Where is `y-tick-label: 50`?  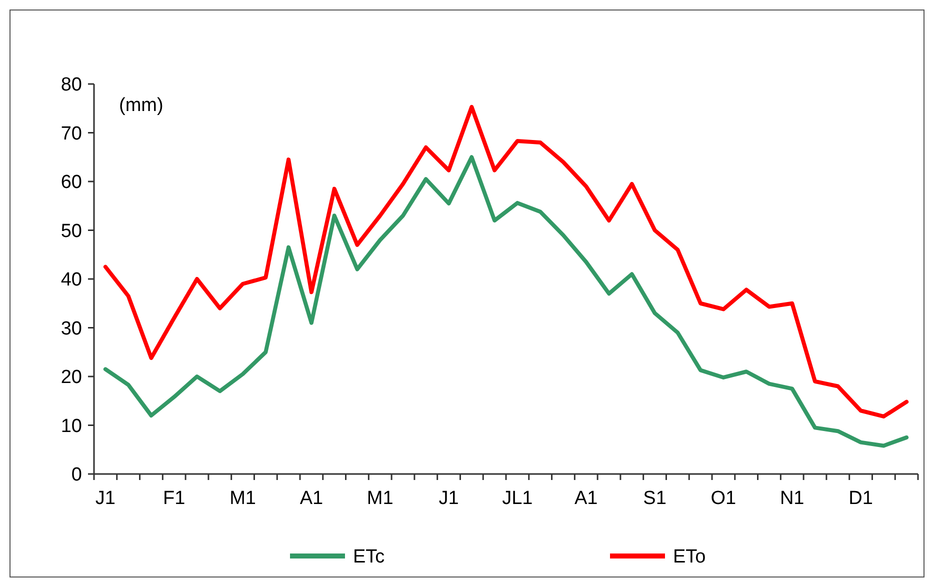 y-tick-label: 50 is located at coordinates (71, 231).